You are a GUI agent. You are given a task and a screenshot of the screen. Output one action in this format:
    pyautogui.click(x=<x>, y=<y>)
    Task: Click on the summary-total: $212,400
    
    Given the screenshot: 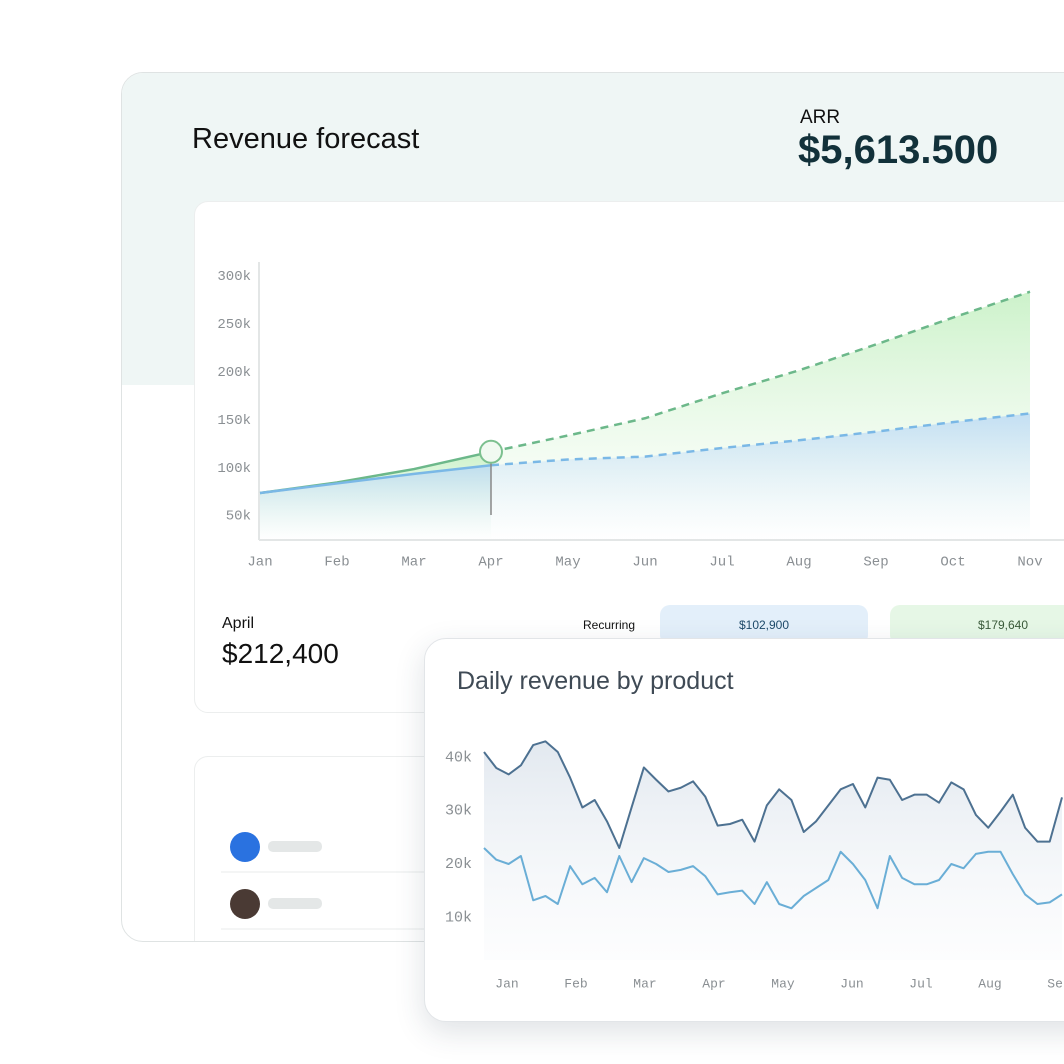 What is the action you would take?
    pyautogui.click(x=280, y=653)
    